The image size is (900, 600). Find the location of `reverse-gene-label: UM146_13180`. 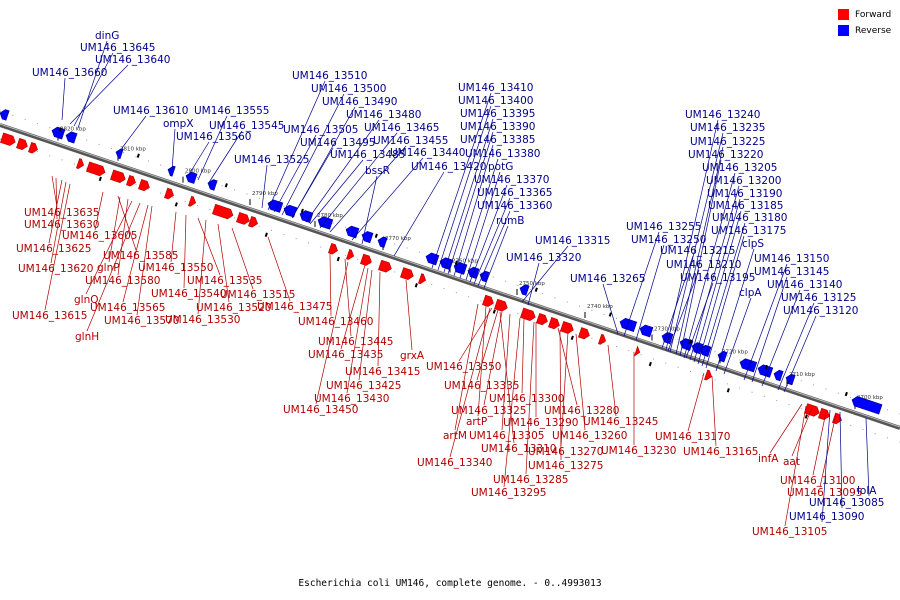

reverse-gene-label: UM146_13180 is located at coordinates (749, 218).